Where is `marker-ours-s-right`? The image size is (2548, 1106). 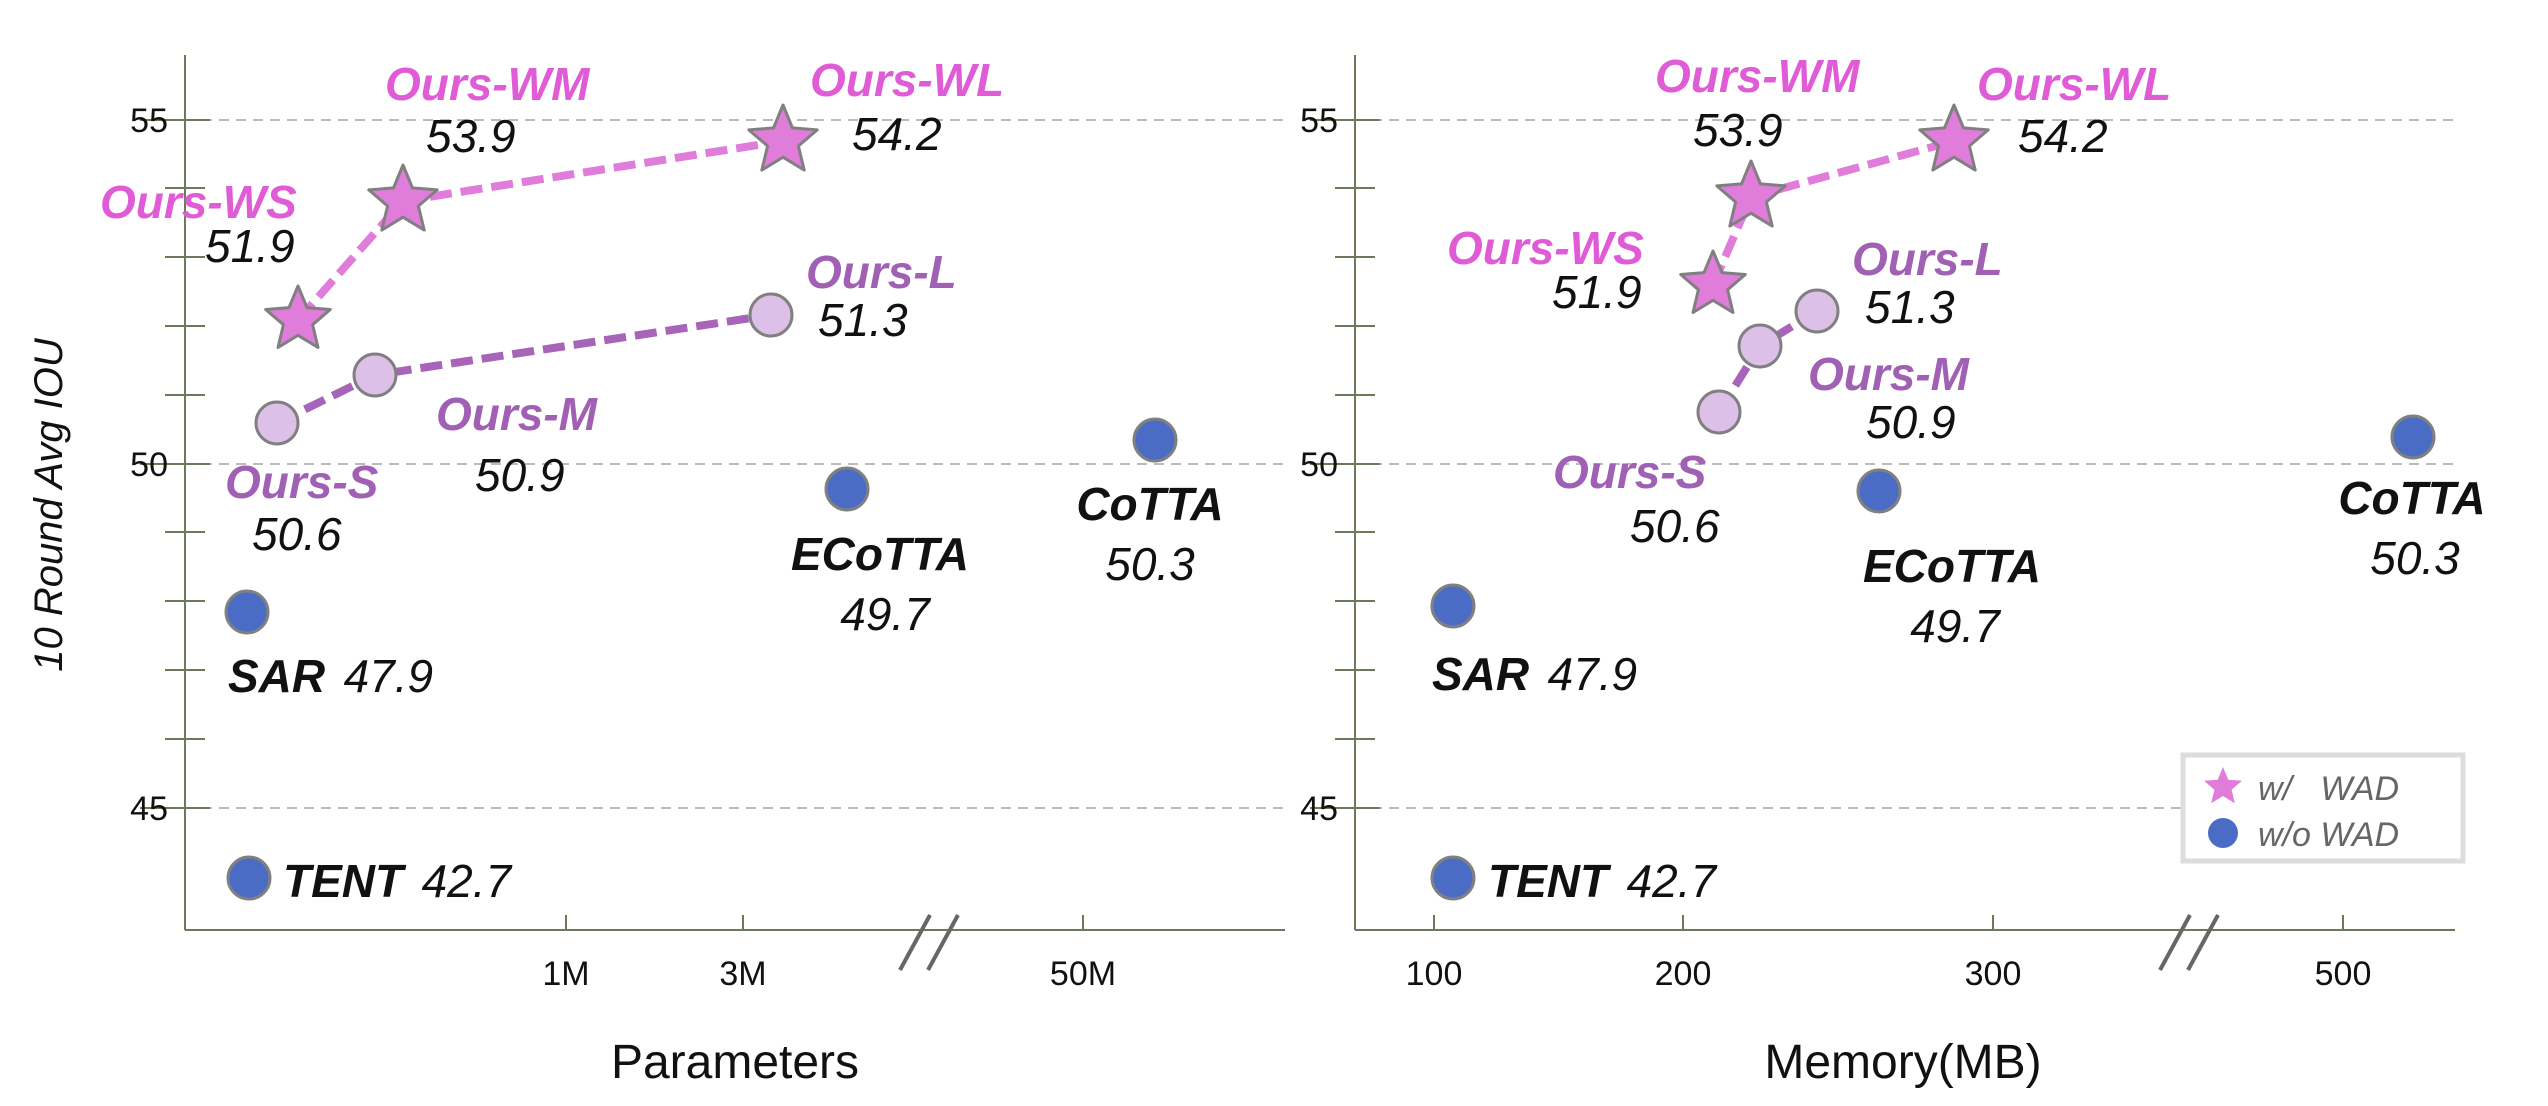
marker-ours-s-right is located at coordinates (1719, 412).